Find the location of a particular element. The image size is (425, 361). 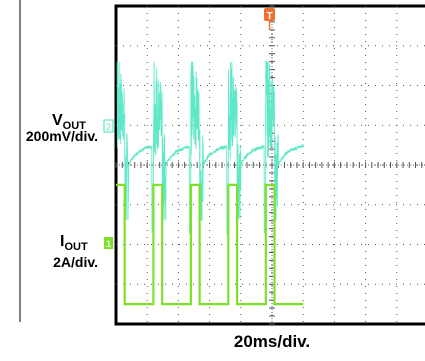

iout-label-main: I is located at coordinates (62, 241).